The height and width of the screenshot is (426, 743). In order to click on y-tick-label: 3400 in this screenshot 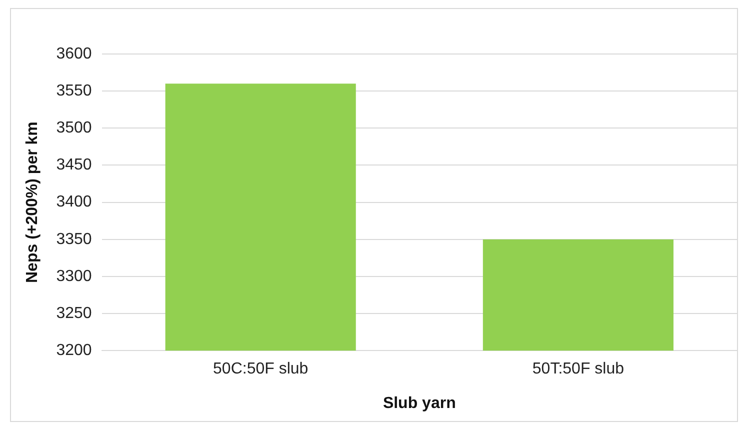, I will do `click(74, 202)`.